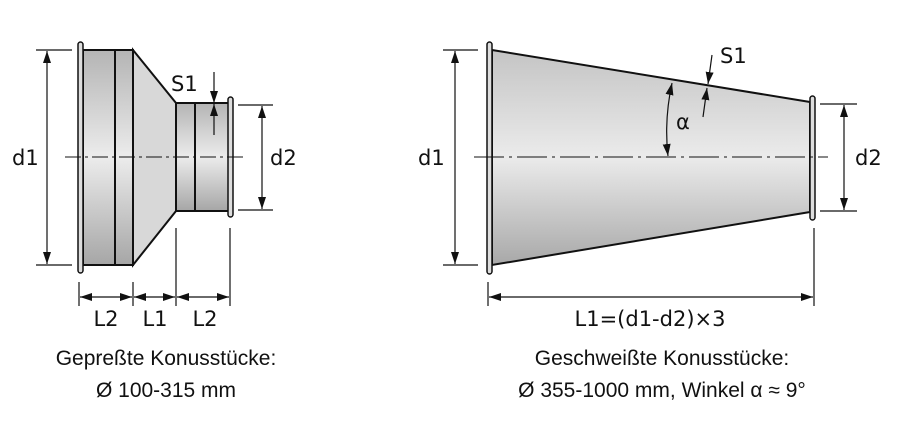  I want to click on caption-range: Ø 100-315 mm, so click(166, 390).